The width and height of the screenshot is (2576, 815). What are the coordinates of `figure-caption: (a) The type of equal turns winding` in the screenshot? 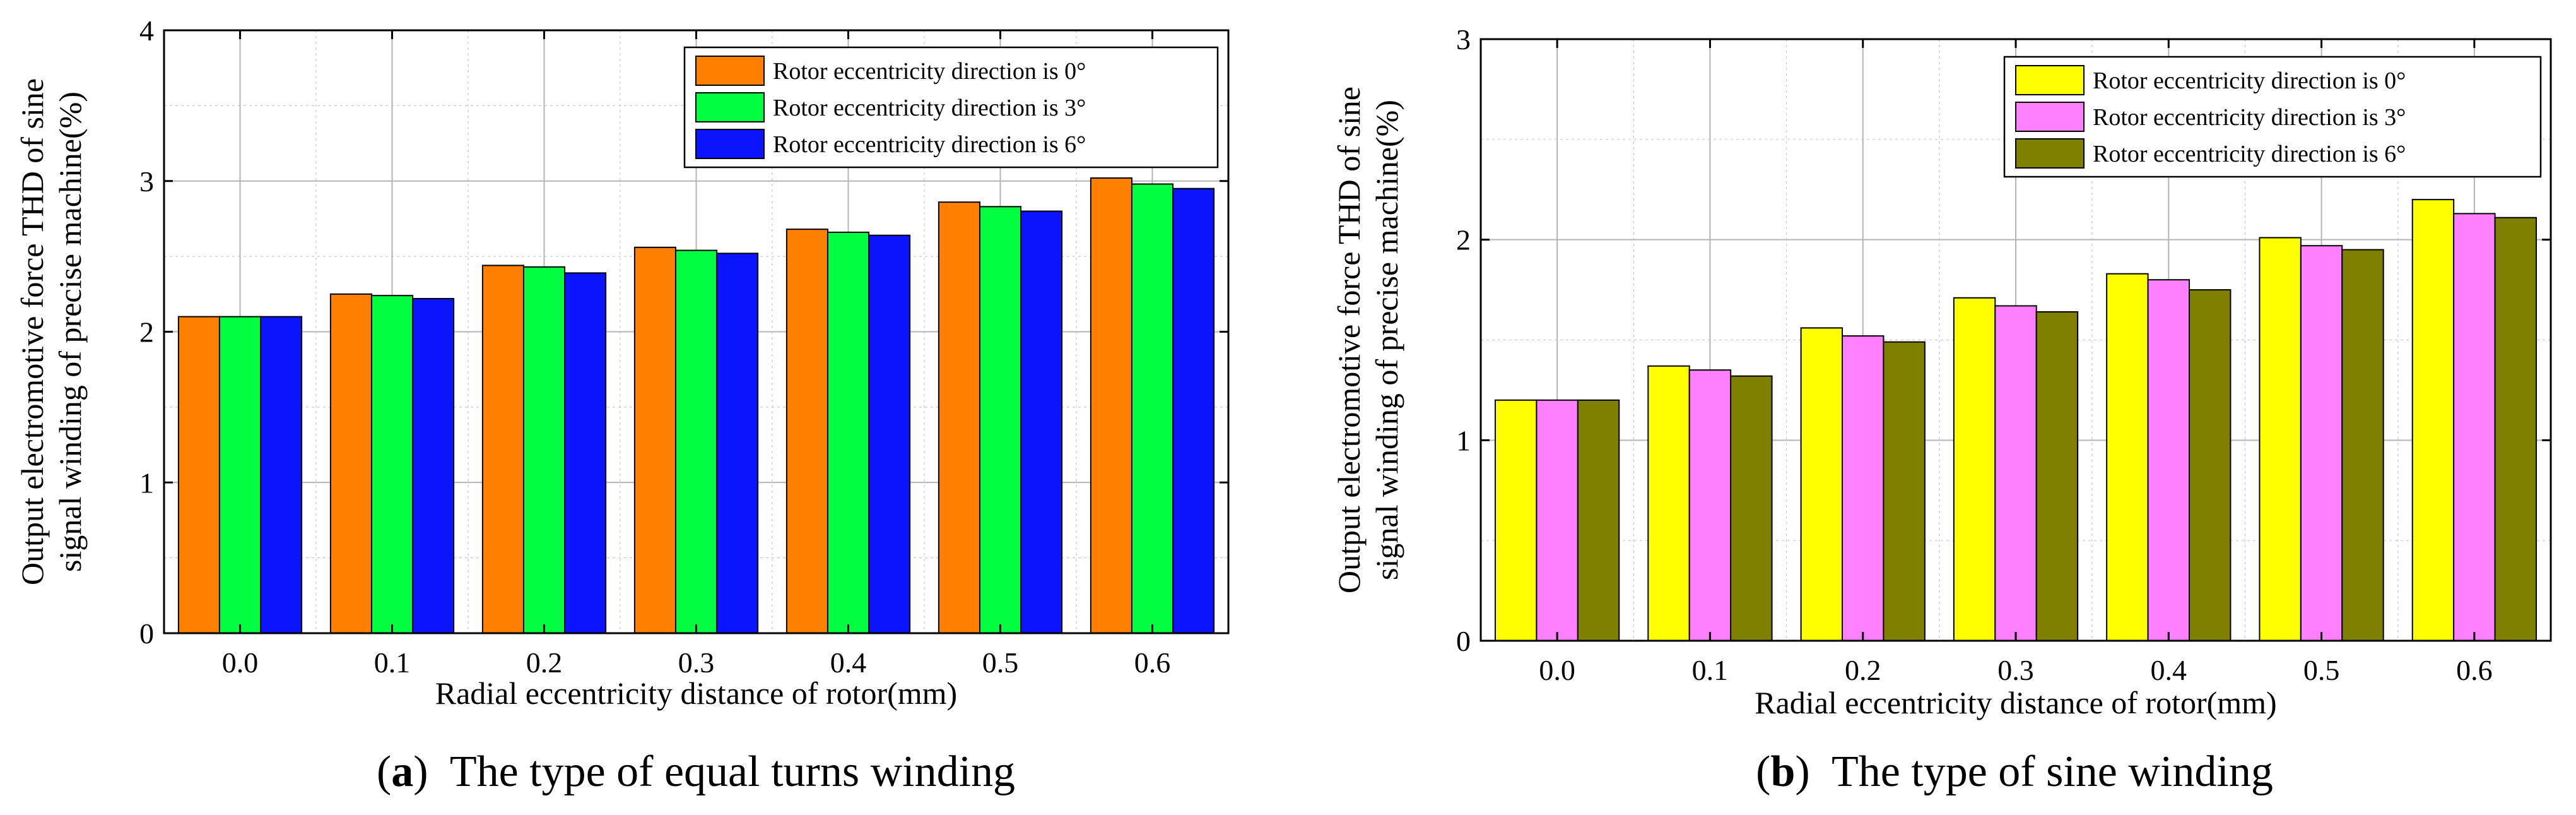 It's located at (696, 771).